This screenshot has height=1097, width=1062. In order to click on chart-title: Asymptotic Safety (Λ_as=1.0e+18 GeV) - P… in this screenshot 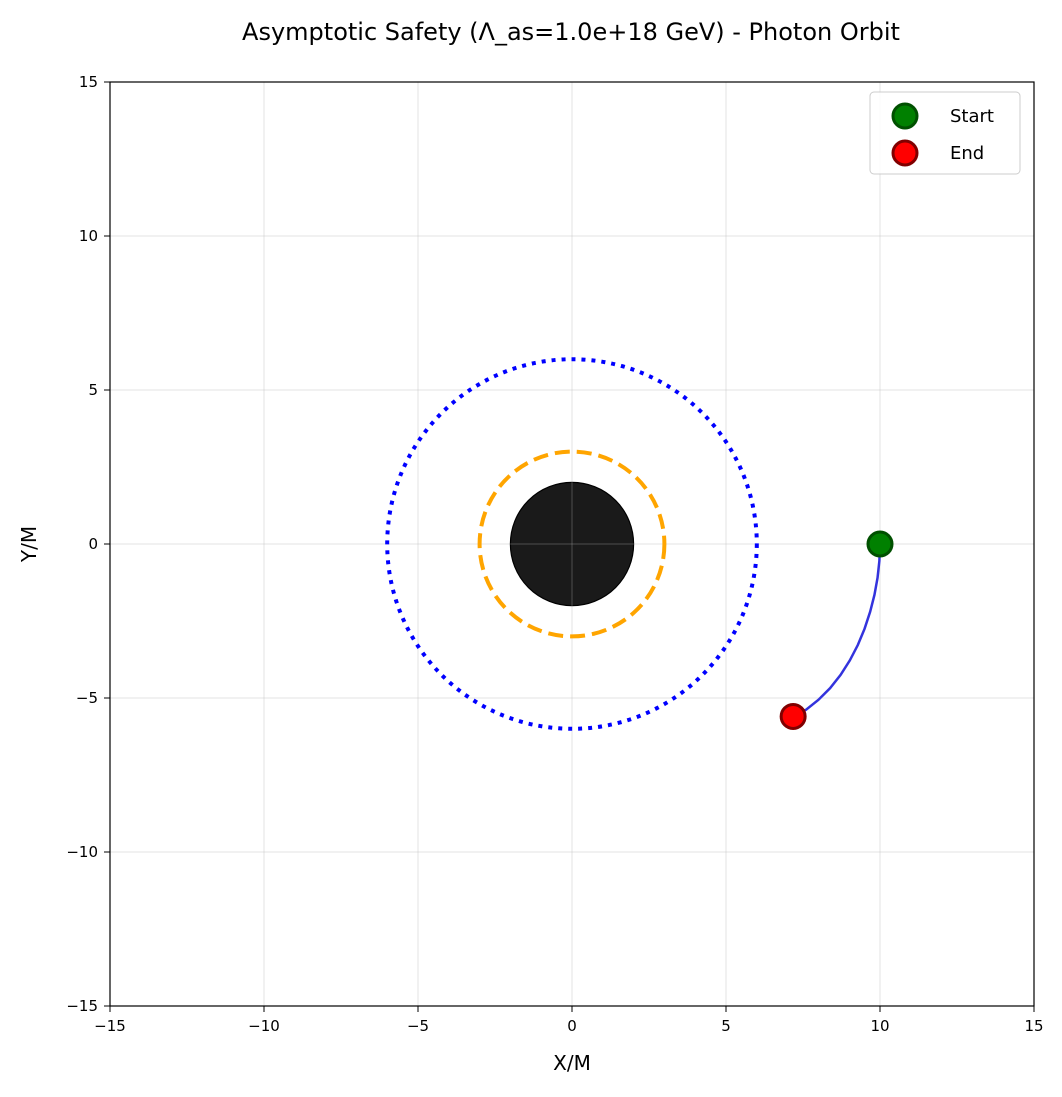, I will do `click(571, 32)`.